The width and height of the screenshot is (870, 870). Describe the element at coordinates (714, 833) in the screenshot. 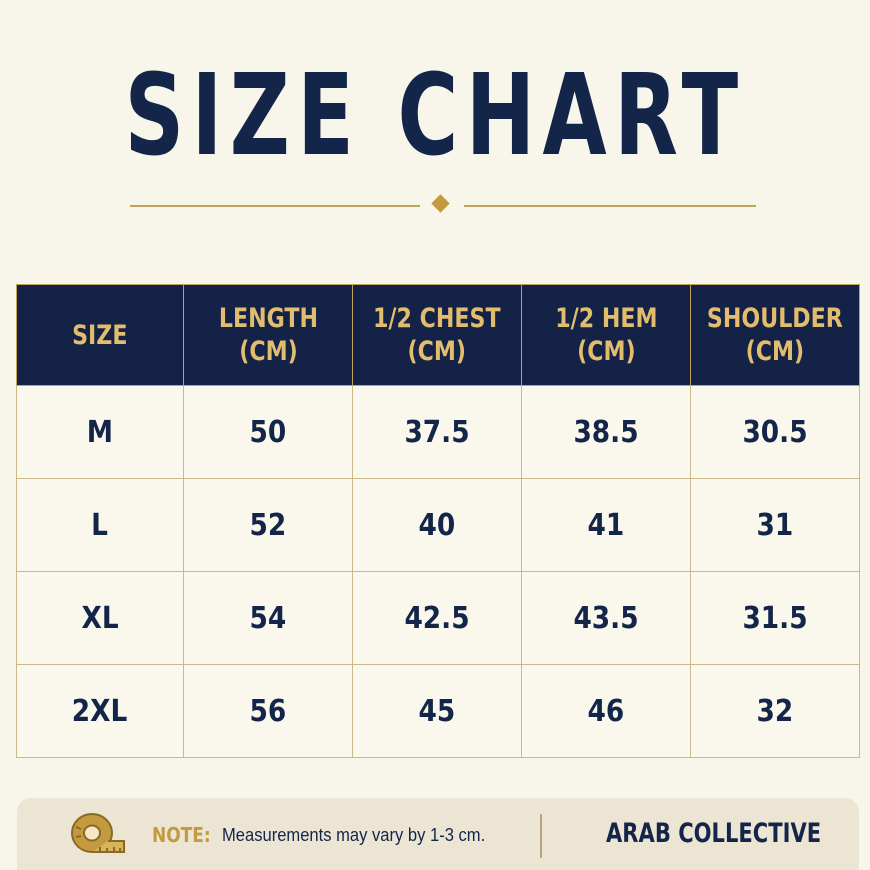

I see `brand-name: ARAB COLLECTIVE` at that location.